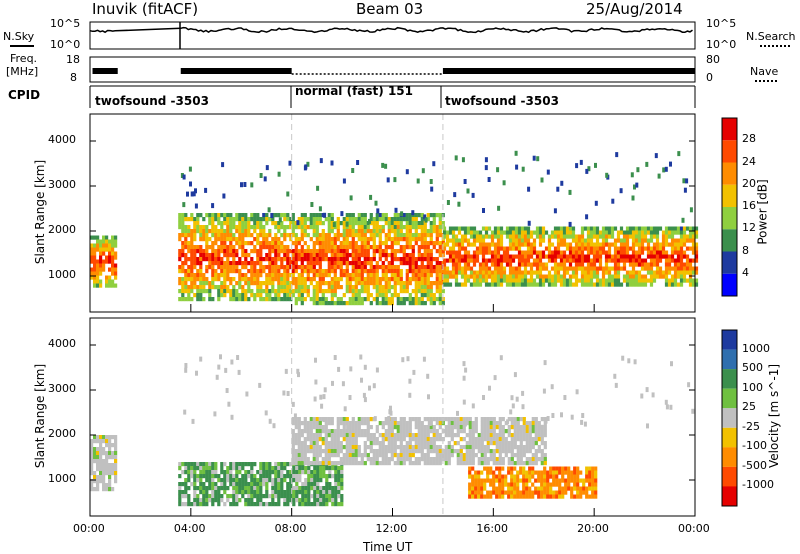  I want to click on noise-tick-top-right: 10^5, so click(721, 23).